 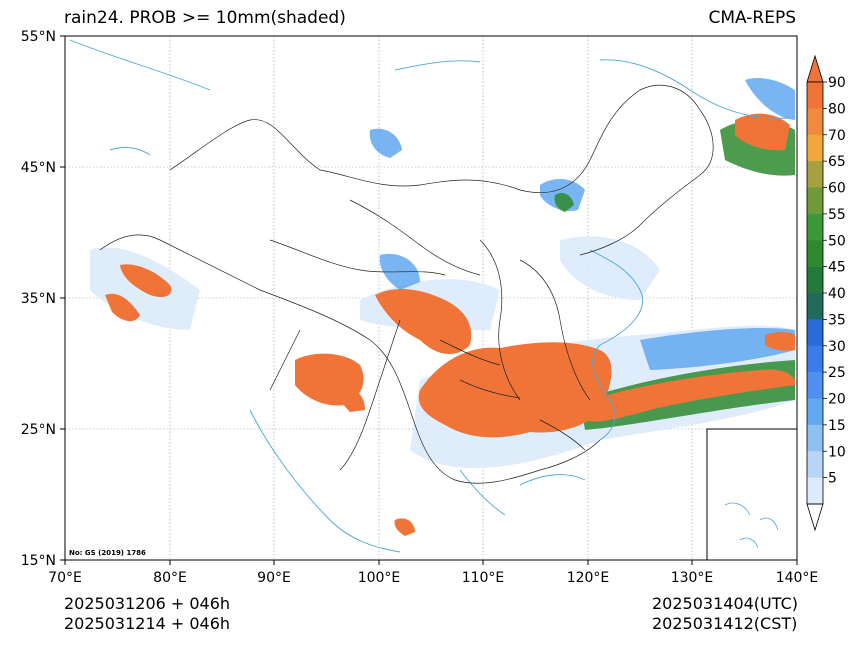 What do you see at coordinates (65, 578) in the screenshot?
I see `lon-label-70: 70°E` at bounding box center [65, 578].